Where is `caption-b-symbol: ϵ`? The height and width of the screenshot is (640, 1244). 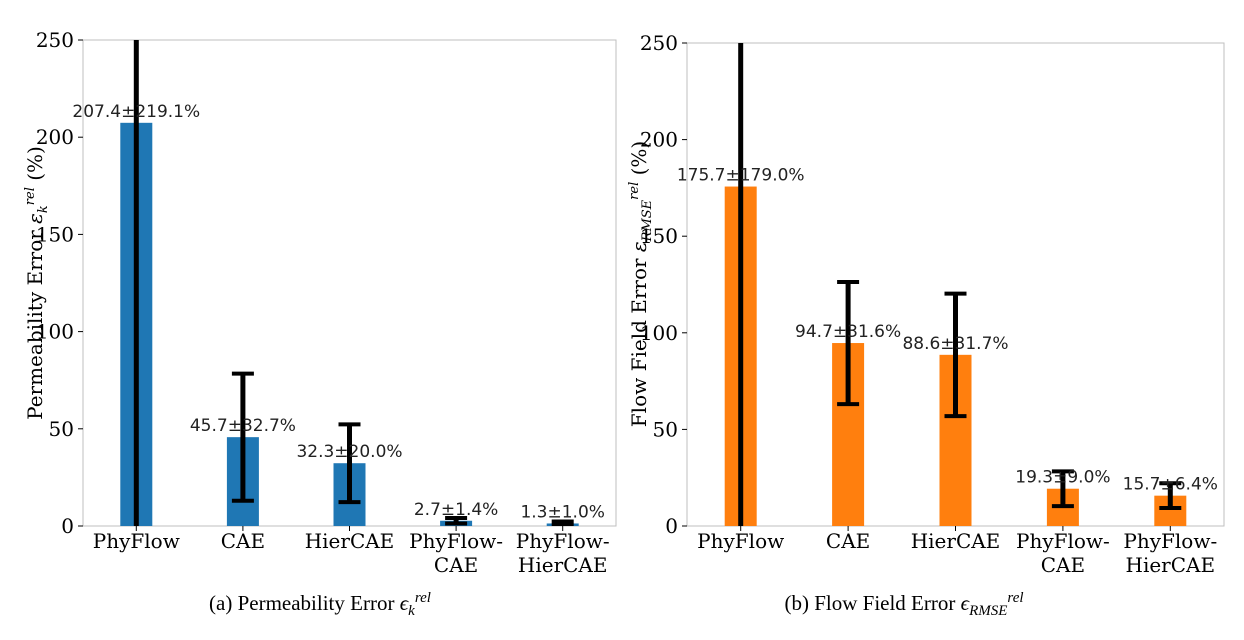
caption-b-symbol: ϵ is located at coordinates (965, 603).